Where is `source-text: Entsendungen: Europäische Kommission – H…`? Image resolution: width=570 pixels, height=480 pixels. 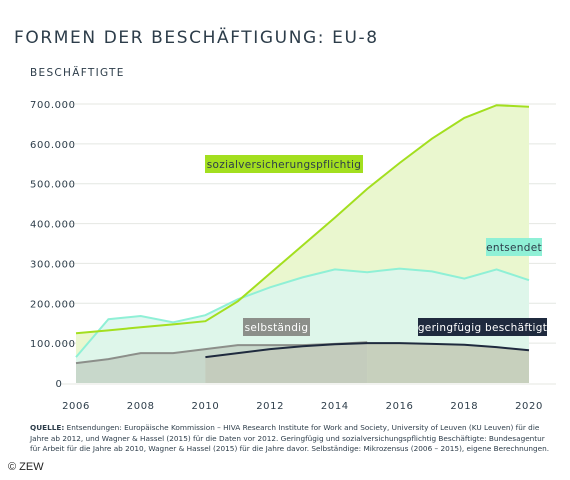
source-text: Entsendungen: Europäische Kommission – H… is located at coordinates (290, 438).